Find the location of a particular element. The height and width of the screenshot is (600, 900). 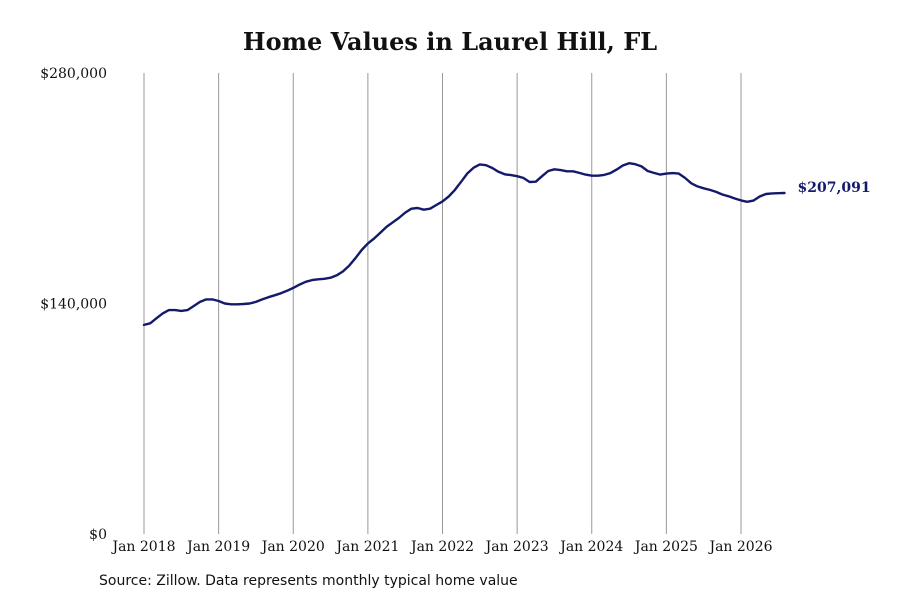

x-tick-label: Jan 2023 is located at coordinates (516, 547).